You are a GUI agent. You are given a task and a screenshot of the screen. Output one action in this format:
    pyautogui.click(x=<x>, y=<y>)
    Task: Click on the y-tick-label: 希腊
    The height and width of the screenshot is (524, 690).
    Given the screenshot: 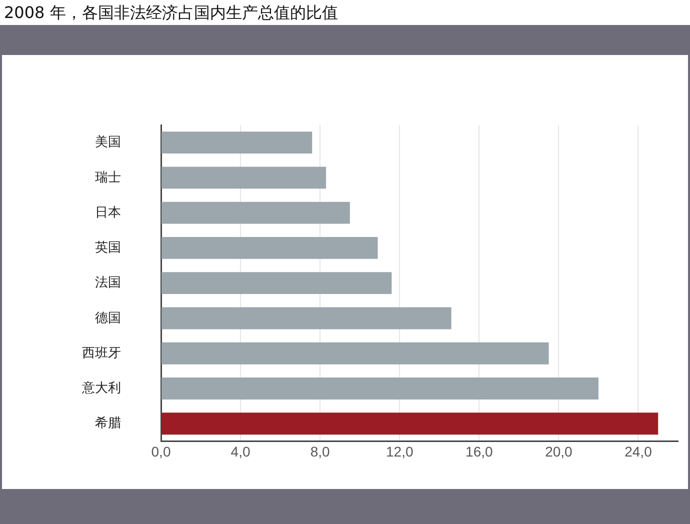 What is the action you would take?
    pyautogui.click(x=108, y=422)
    